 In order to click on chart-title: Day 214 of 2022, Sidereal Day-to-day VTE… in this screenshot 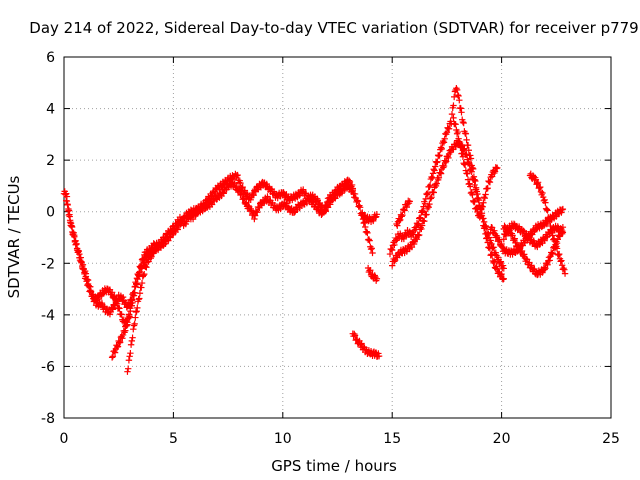, I will do `click(333, 28)`.